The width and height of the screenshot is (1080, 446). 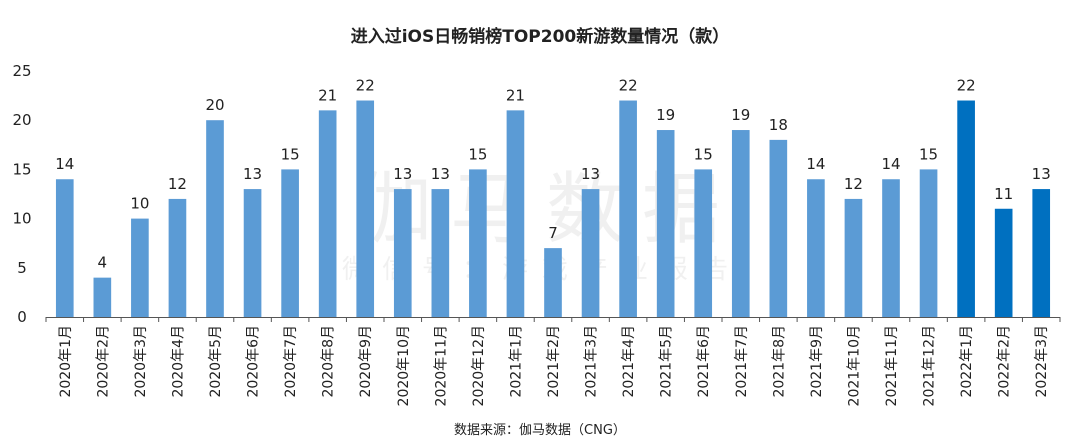 I want to click on x-tick-label: 2020年11月, so click(x=441, y=365).